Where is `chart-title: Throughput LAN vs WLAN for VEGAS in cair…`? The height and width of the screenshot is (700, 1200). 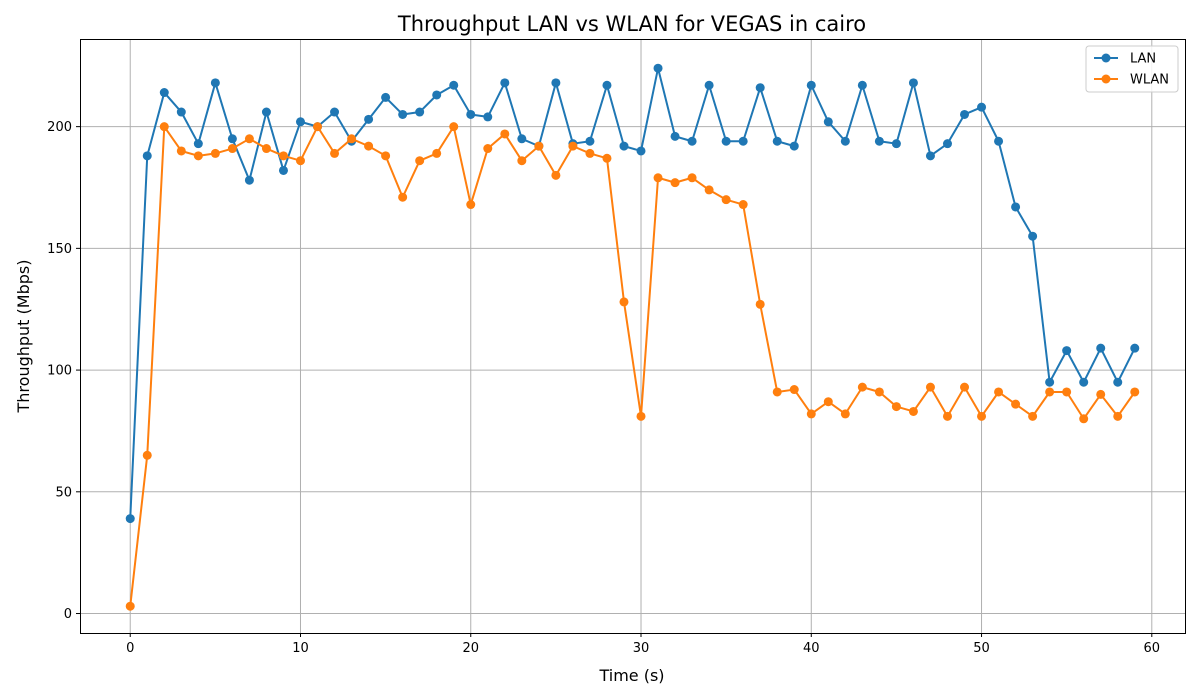 chart-title: Throughput LAN vs WLAN for VEGAS in cair… is located at coordinates (631, 24).